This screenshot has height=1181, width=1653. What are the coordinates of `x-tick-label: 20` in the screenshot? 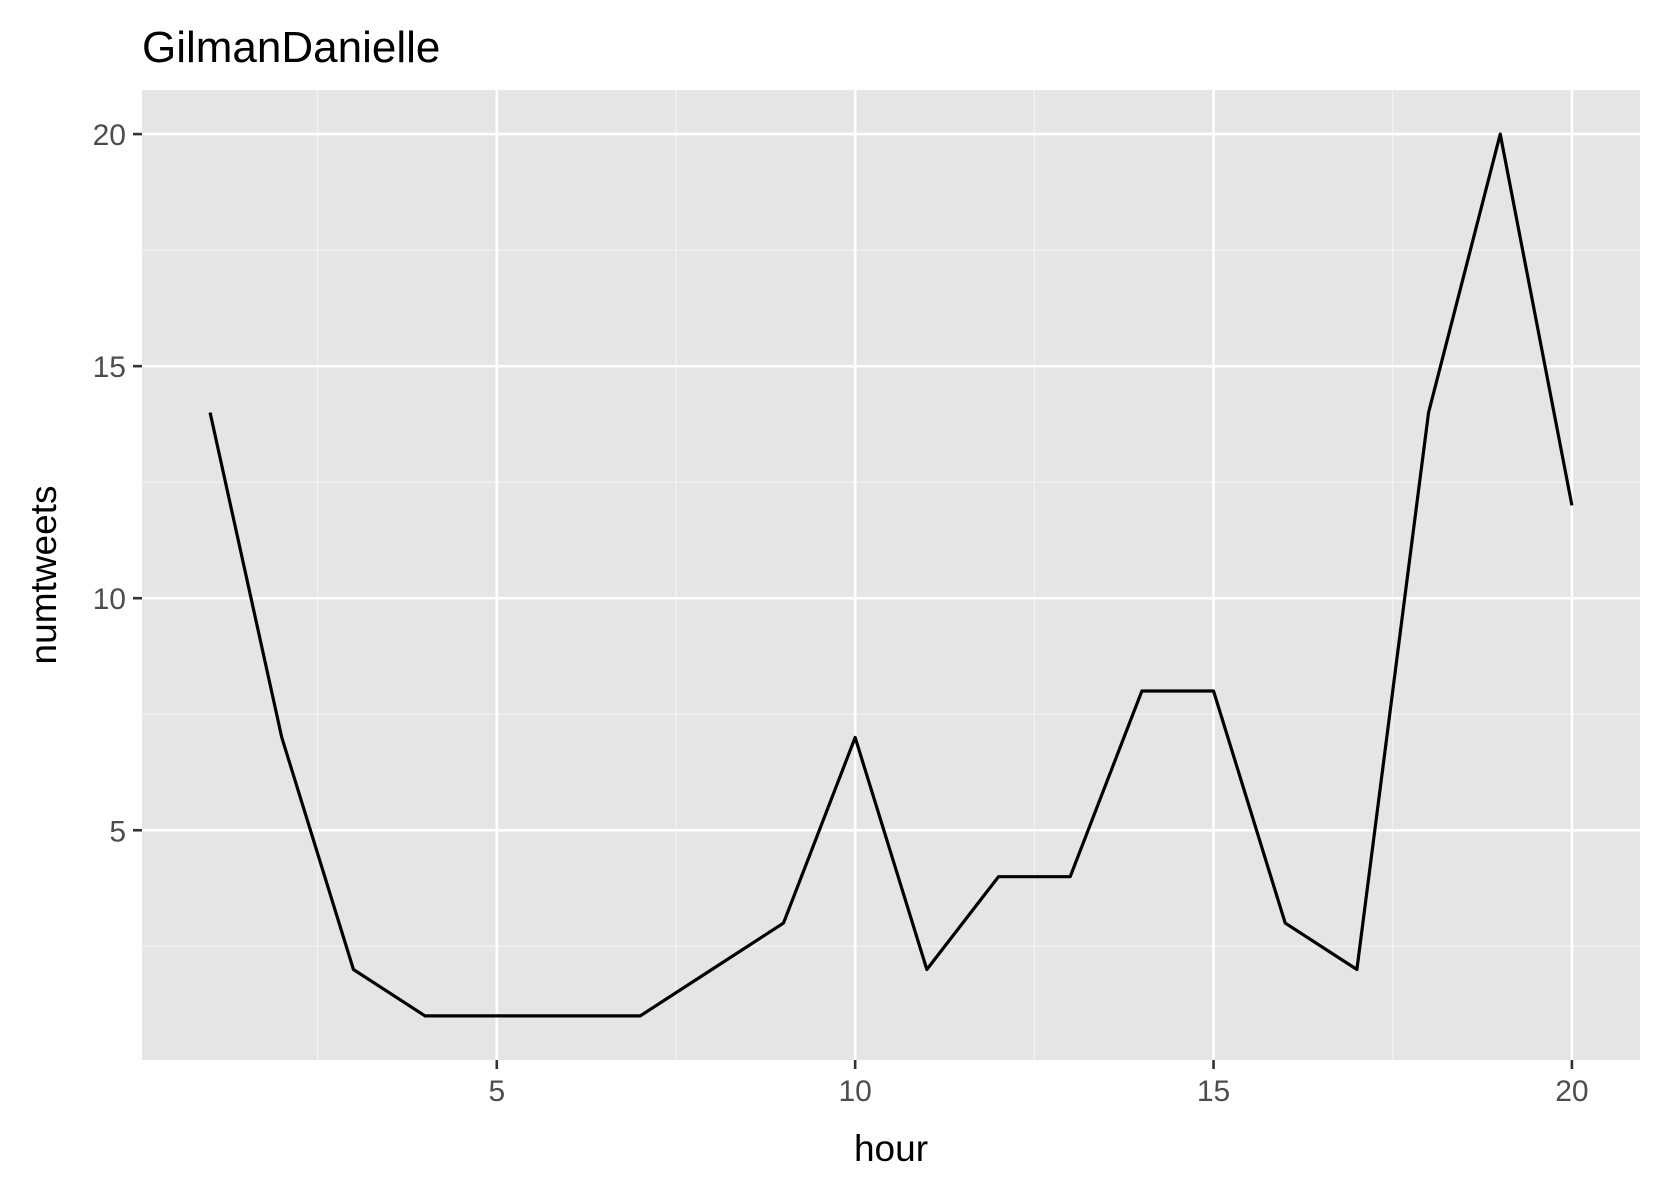 It's located at (1571, 1091).